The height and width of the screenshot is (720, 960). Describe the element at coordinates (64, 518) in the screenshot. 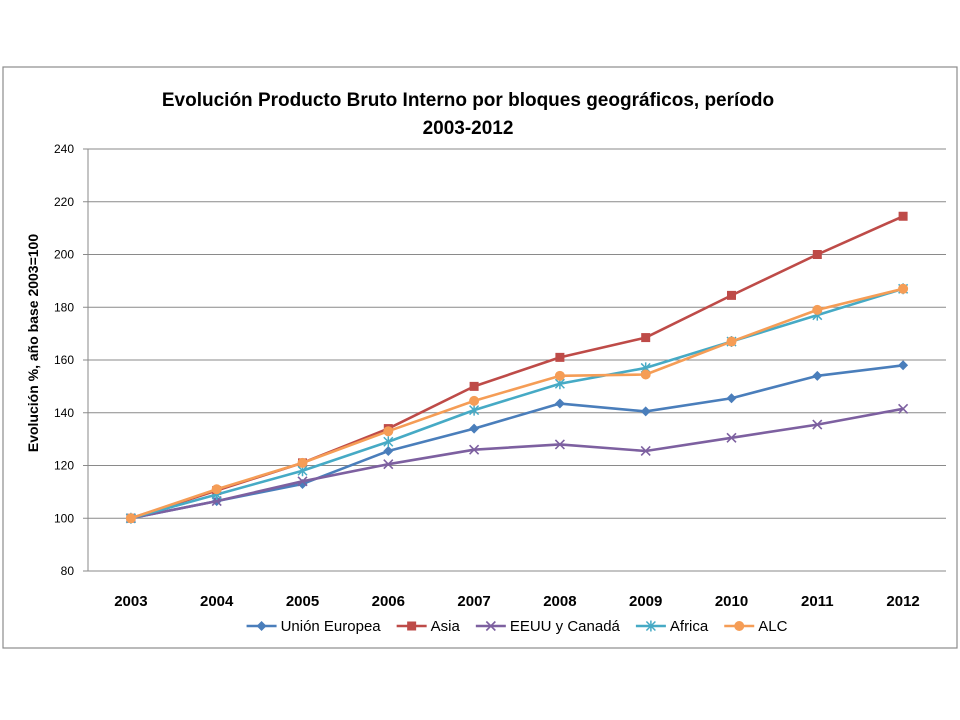

I see `y-tick-label: 100` at that location.